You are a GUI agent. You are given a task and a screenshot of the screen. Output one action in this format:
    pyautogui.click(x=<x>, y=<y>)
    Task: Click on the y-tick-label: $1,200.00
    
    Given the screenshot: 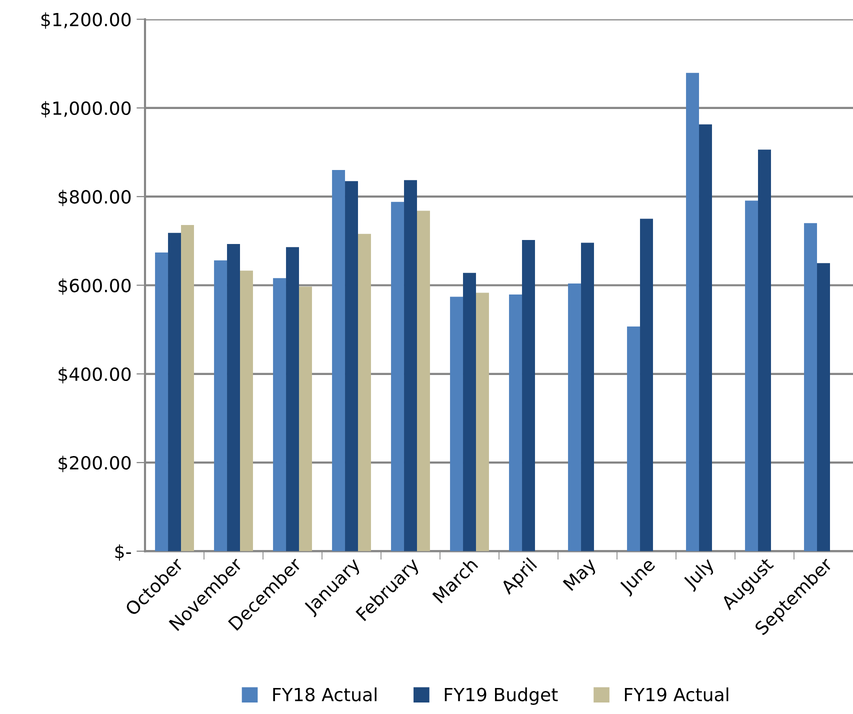 What is the action you would take?
    pyautogui.click(x=86, y=20)
    